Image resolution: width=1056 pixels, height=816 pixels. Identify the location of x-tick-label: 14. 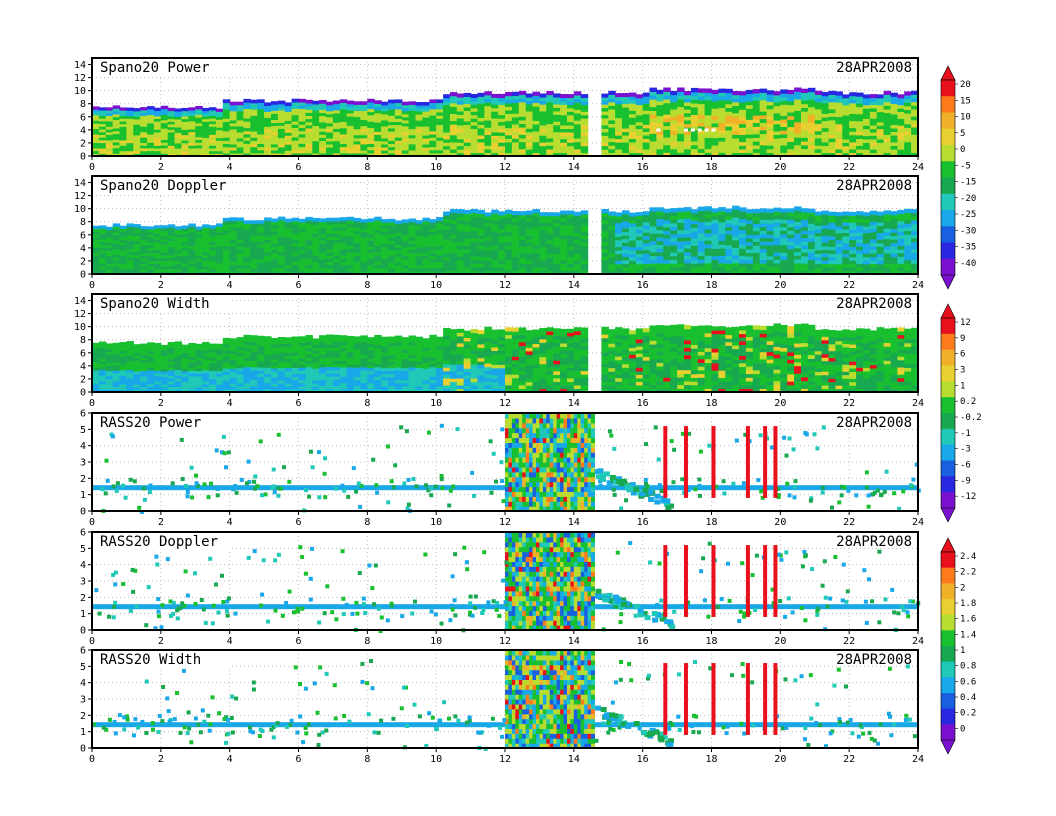
(574, 285).